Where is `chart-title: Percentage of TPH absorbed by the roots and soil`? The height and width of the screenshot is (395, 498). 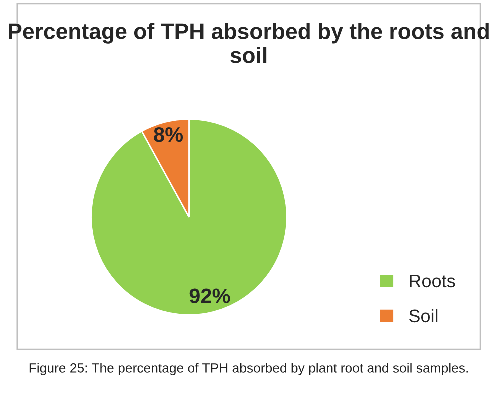
chart-title: Percentage of TPH absorbed by the roots and soil is located at coordinates (249, 43).